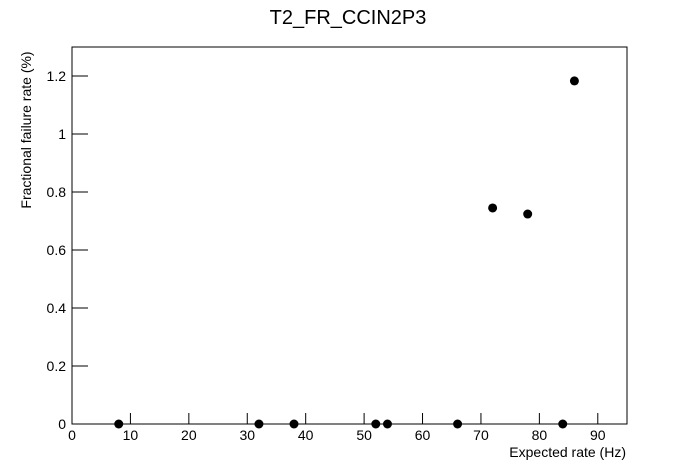  Describe the element at coordinates (247, 435) in the screenshot. I see `x-tick-label: 30` at that location.